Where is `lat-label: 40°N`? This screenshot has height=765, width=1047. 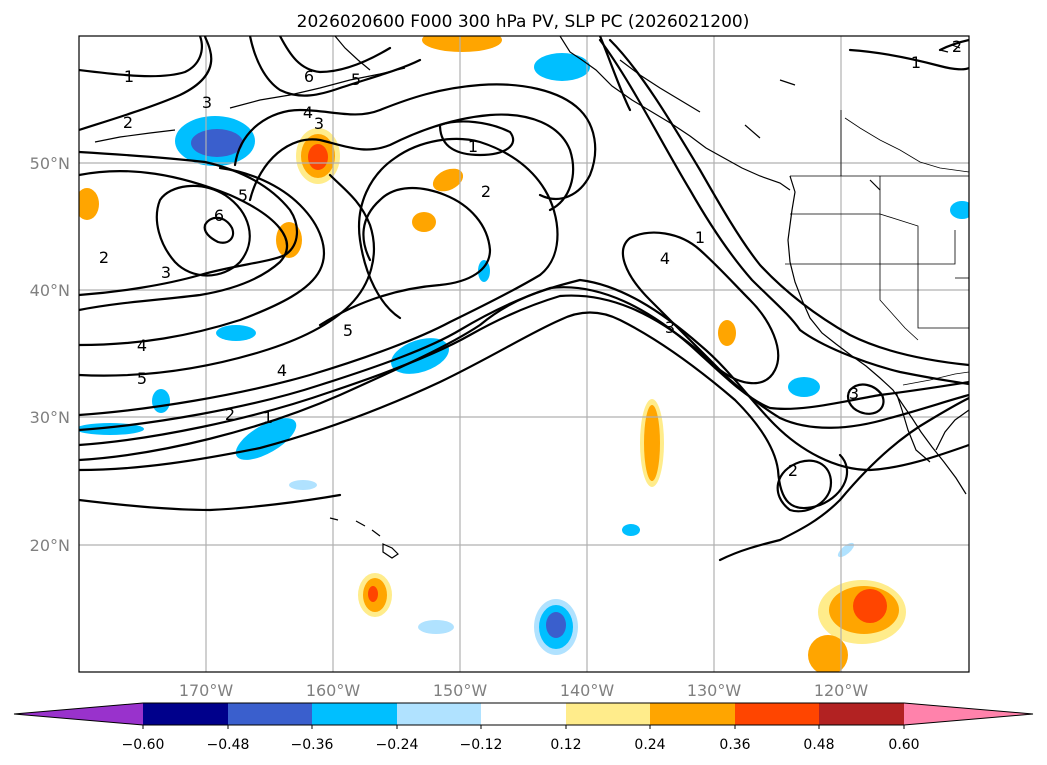
lat-label: 40°N is located at coordinates (50, 290).